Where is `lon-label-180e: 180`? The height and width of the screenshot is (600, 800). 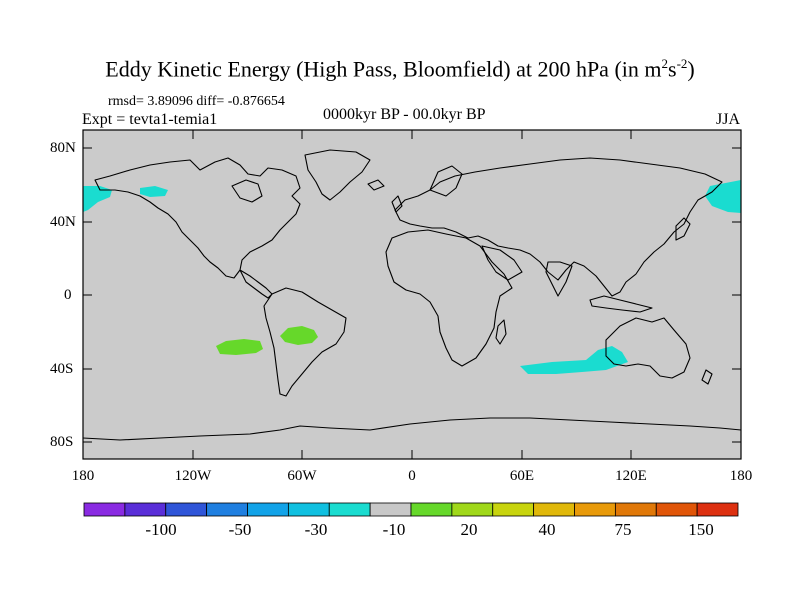
lon-label-180e: 180 is located at coordinates (741, 476).